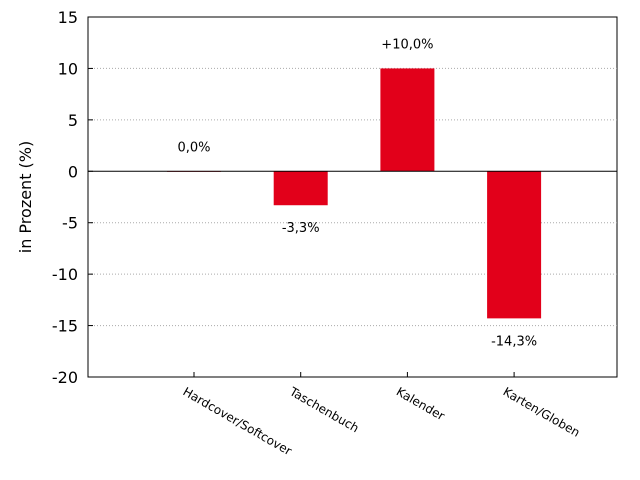 The width and height of the screenshot is (640, 480). Describe the element at coordinates (65, 274) in the screenshot. I see `y-tick-label: -10` at that location.